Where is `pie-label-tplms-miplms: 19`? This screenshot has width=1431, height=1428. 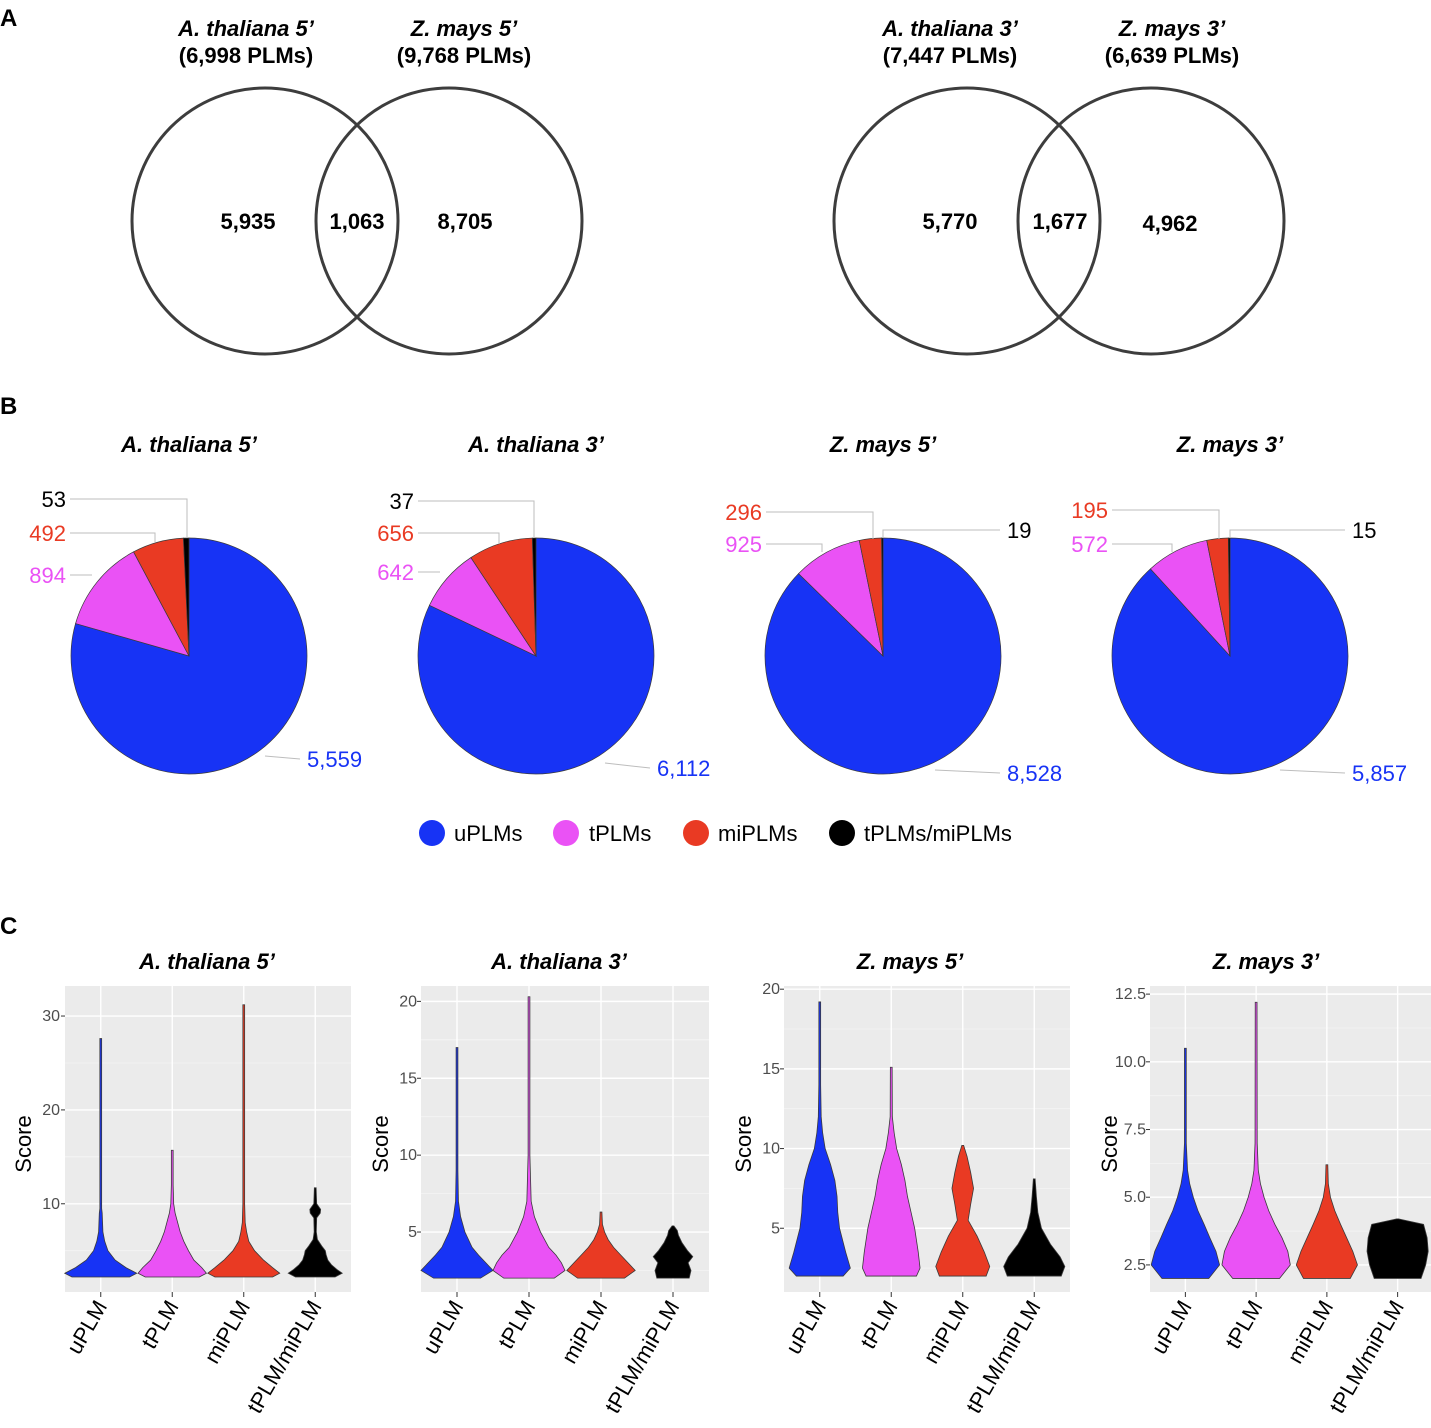
pie-label-tplms-miplms: 19 is located at coordinates (1019, 530).